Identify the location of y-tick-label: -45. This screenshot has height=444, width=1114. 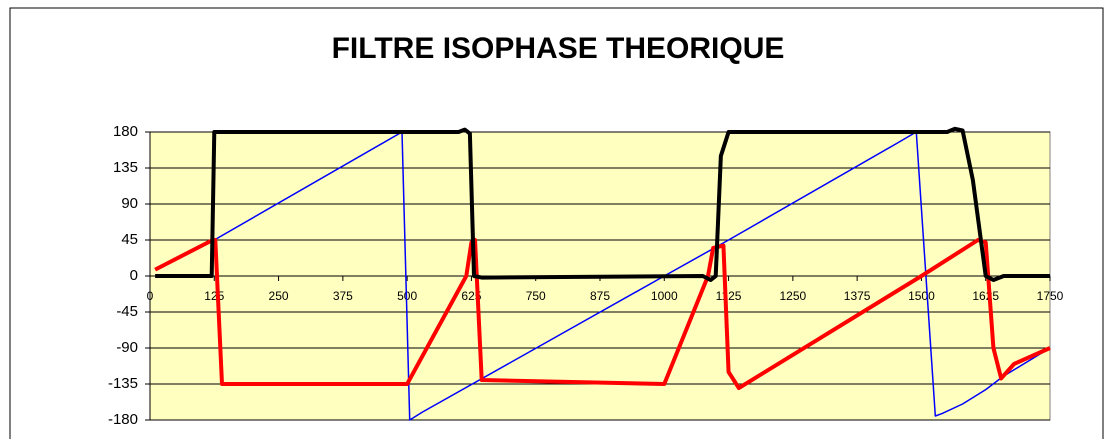
(127, 311).